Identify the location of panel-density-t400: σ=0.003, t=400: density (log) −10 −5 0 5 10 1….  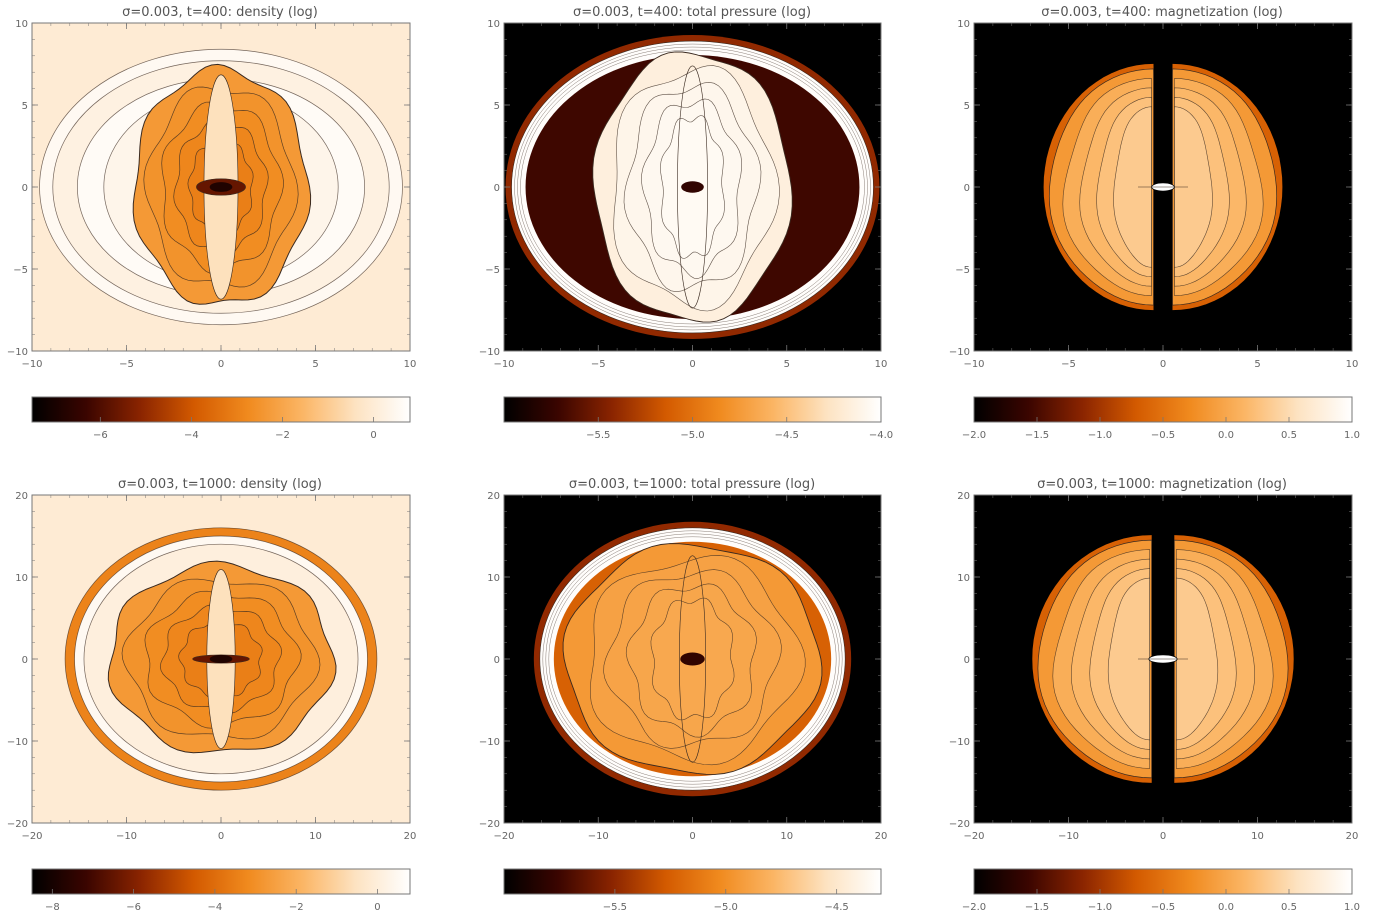
(211, 223).